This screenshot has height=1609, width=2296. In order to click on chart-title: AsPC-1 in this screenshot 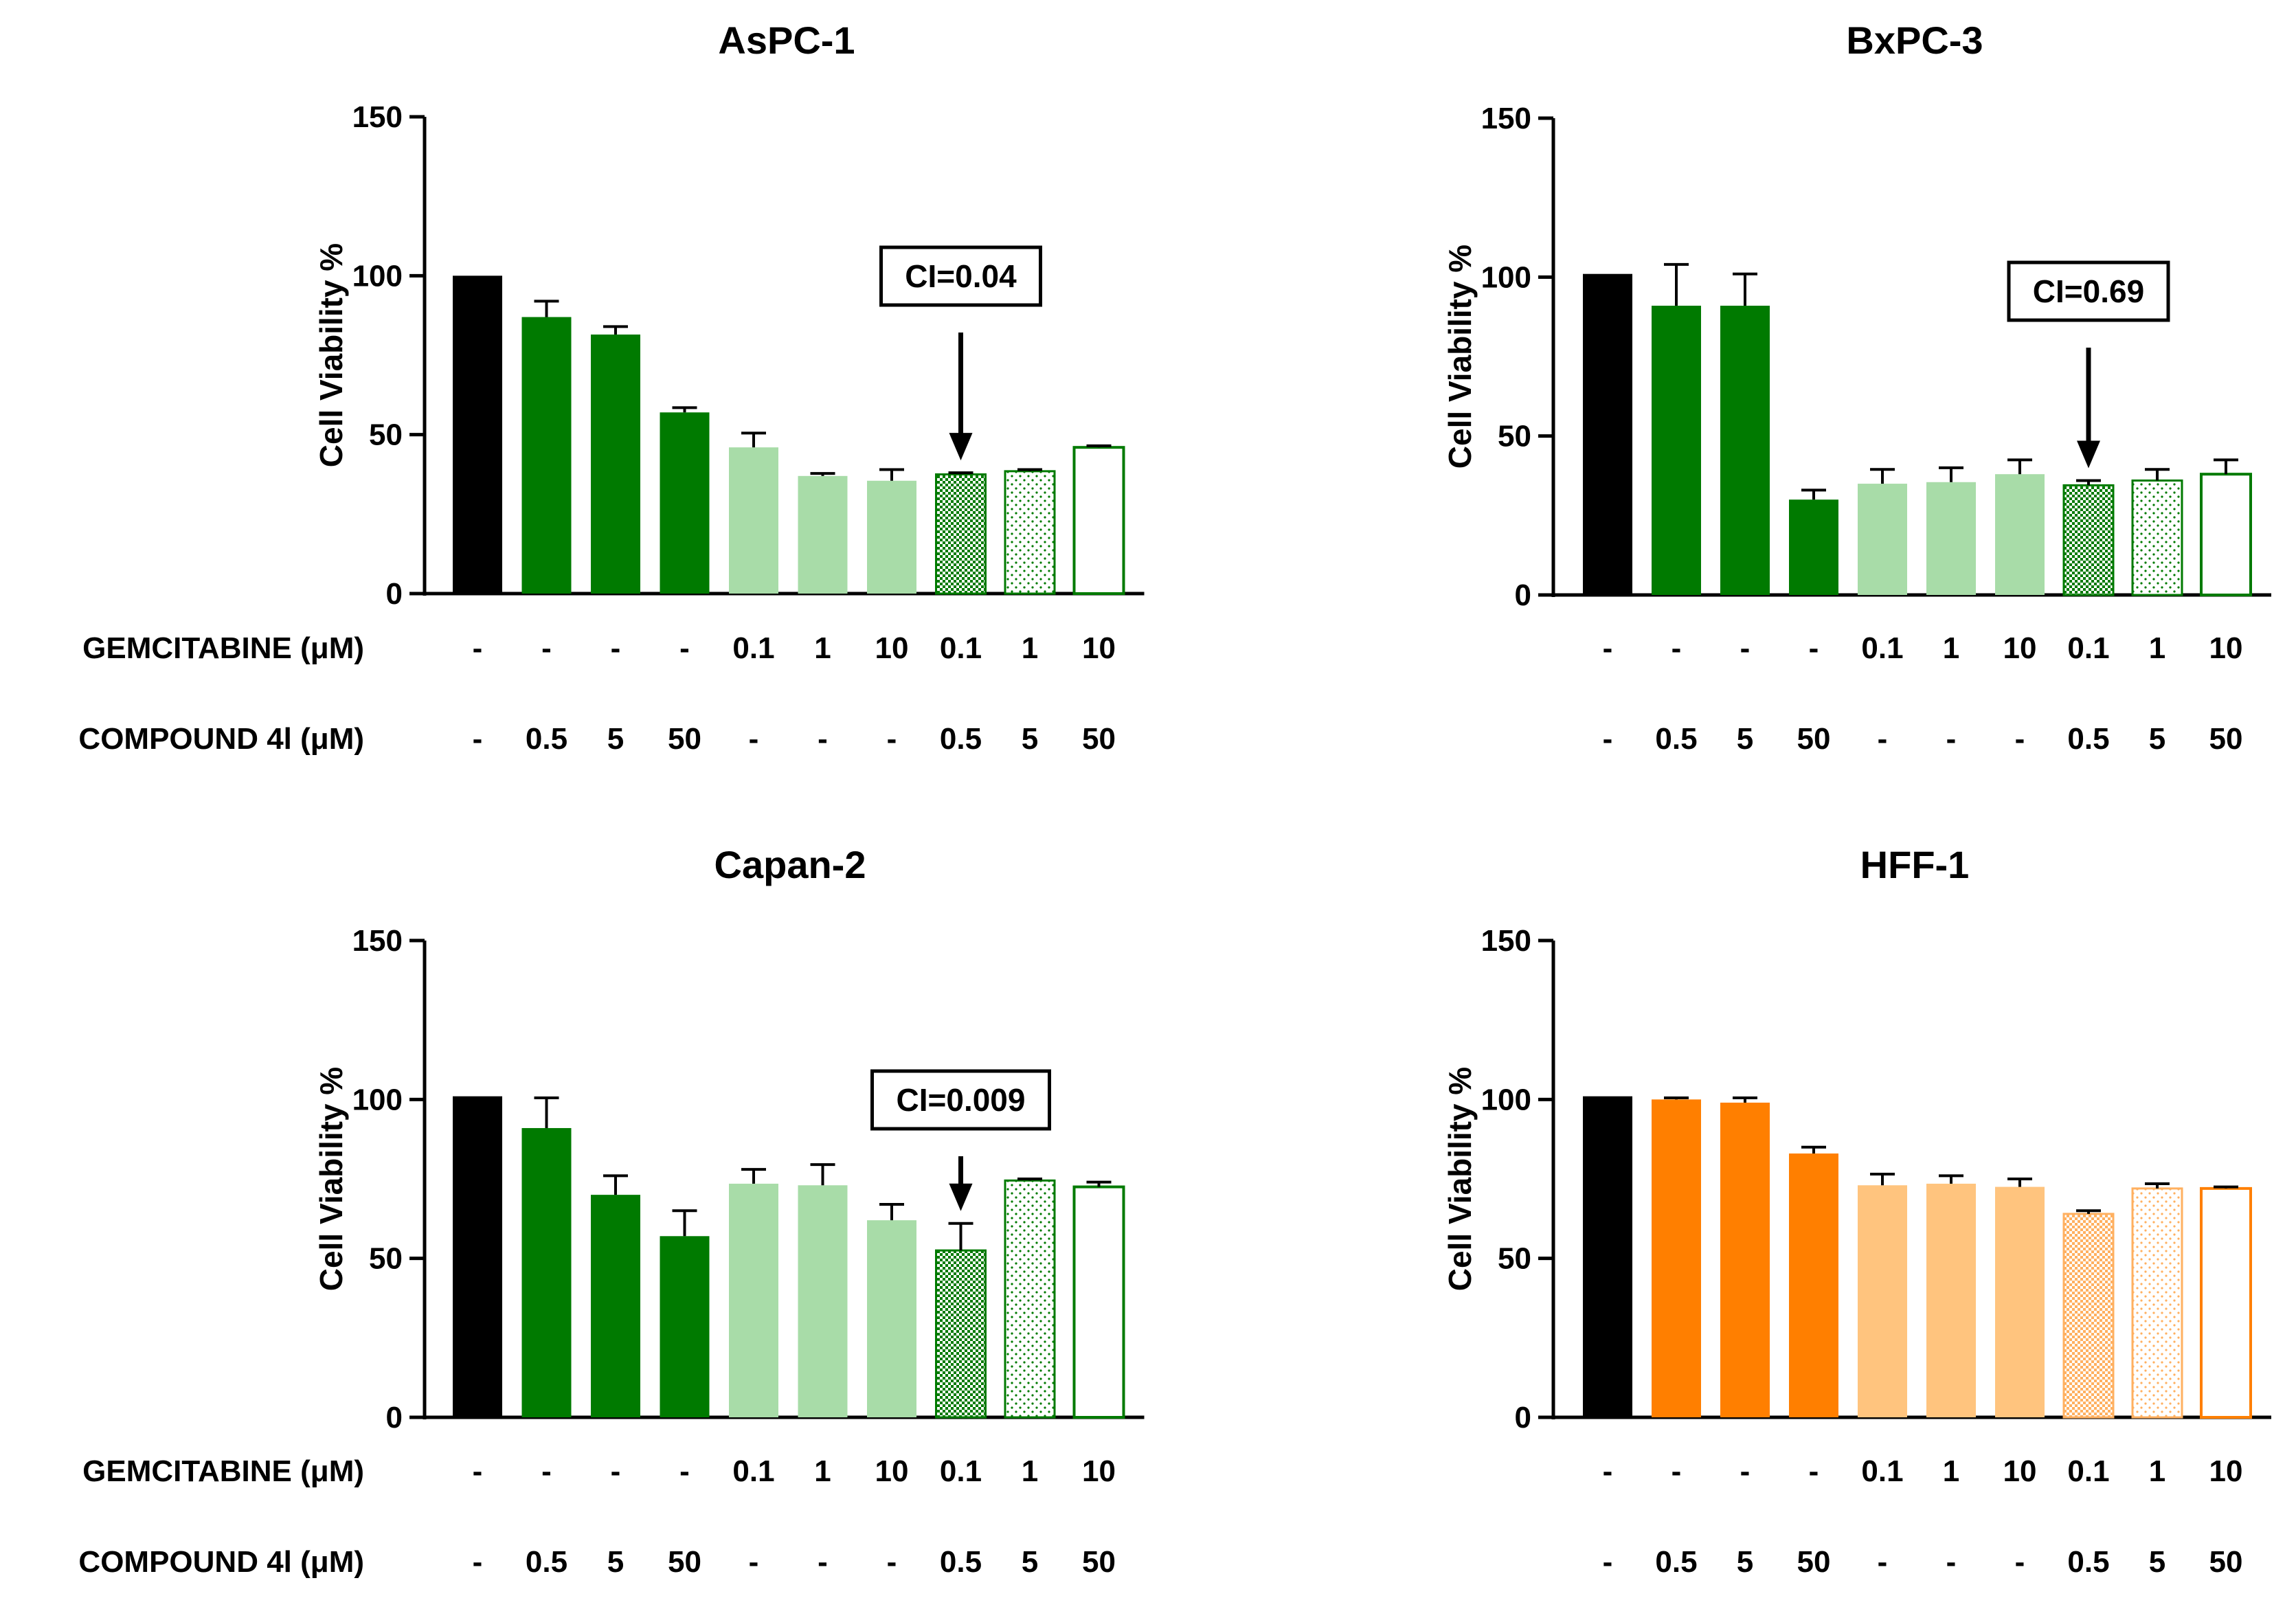, I will do `click(786, 40)`.